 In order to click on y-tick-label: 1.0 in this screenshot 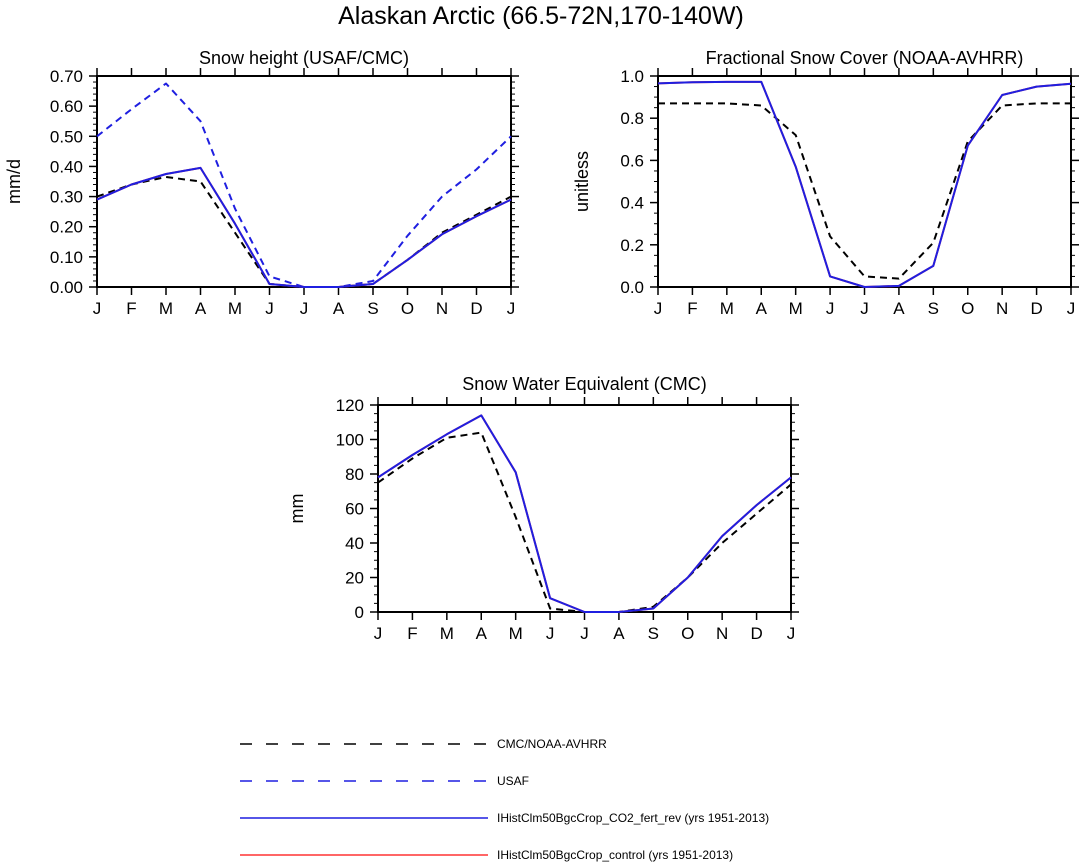, I will do `click(632, 76)`.